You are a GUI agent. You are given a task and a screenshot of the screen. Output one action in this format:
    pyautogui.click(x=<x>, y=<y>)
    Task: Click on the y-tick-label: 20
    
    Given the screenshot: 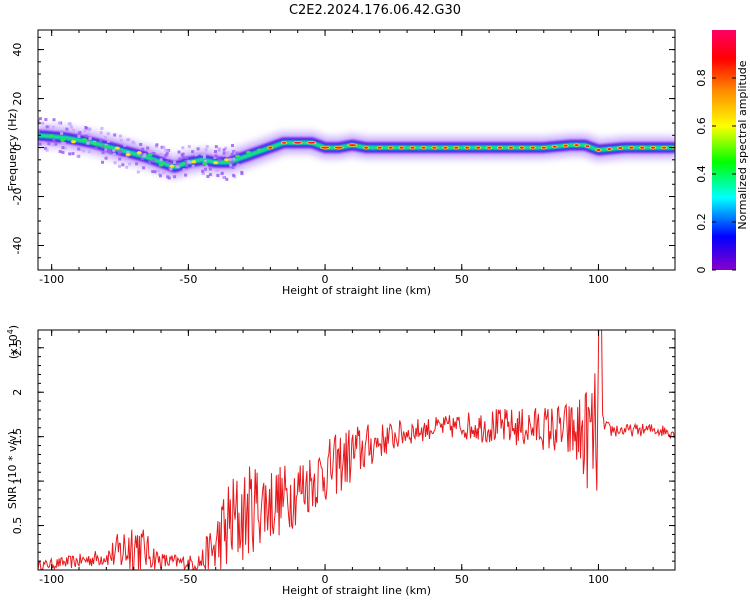 What is the action you would take?
    pyautogui.click(x=17, y=99)
    